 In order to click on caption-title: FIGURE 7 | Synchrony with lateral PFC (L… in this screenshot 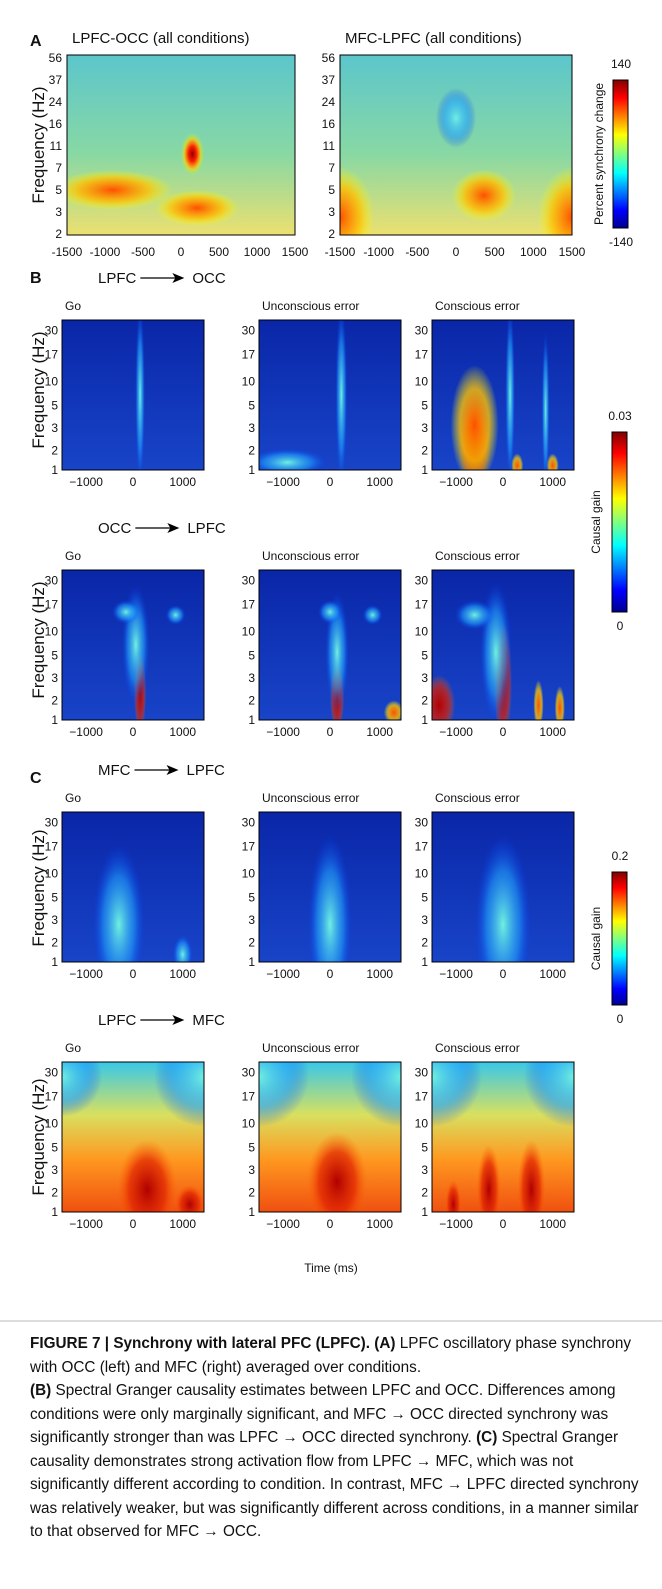, I will do `click(200, 1343)`.